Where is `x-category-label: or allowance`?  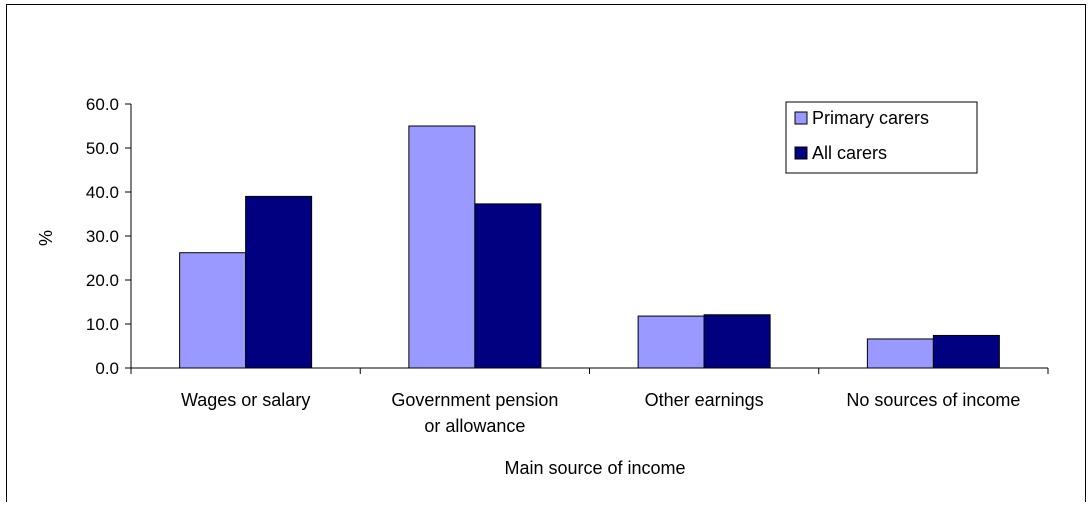 x-category-label: or allowance is located at coordinates (474, 426).